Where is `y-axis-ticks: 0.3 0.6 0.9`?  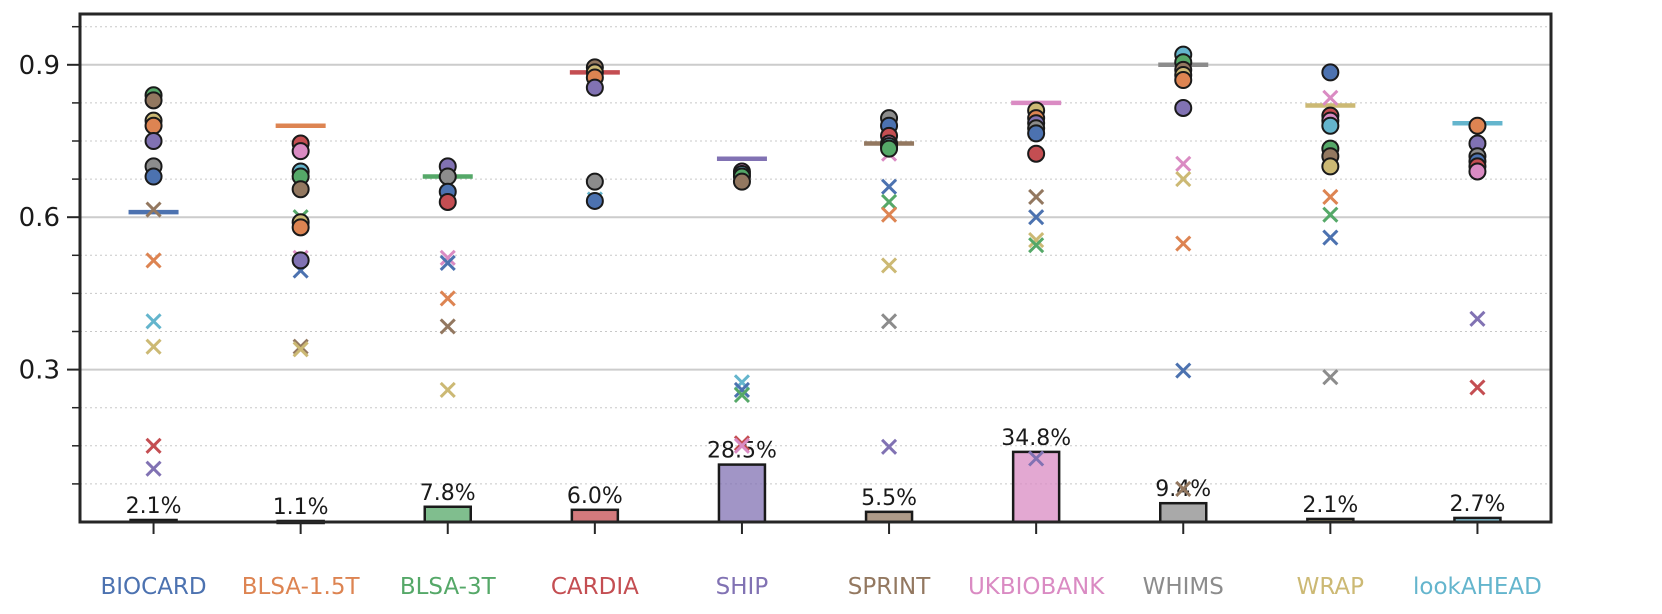 y-axis-ticks: 0.3 0.6 0.9 is located at coordinates (49, 255).